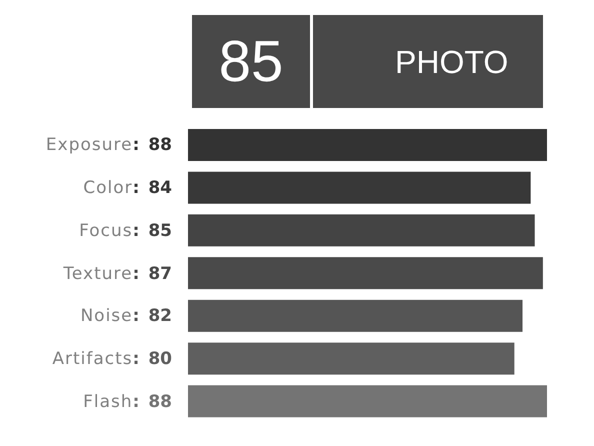  What do you see at coordinates (152, 188) in the screenshot?
I see `data-label: : 84` at bounding box center [152, 188].